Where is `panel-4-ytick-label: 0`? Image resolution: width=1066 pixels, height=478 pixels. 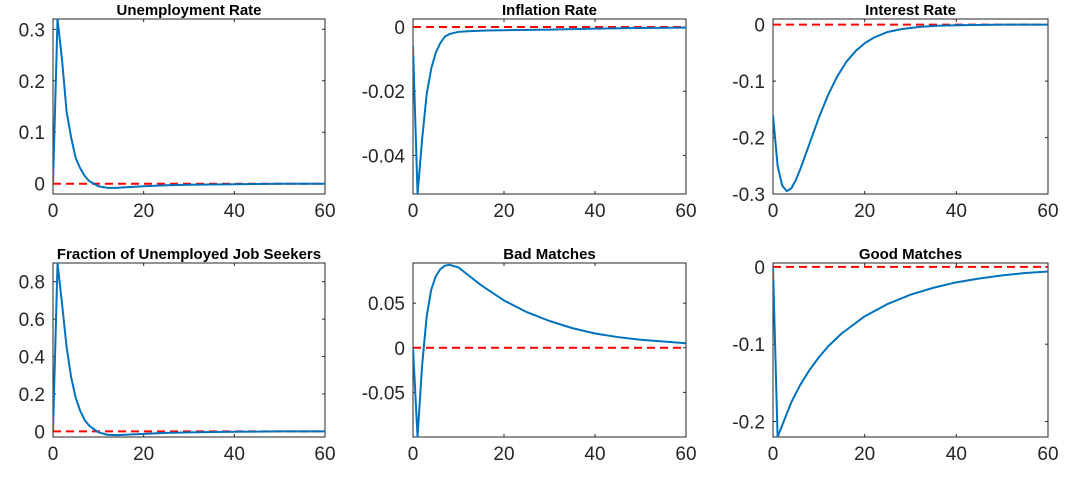 panel-4-ytick-label: 0 is located at coordinates (39, 432).